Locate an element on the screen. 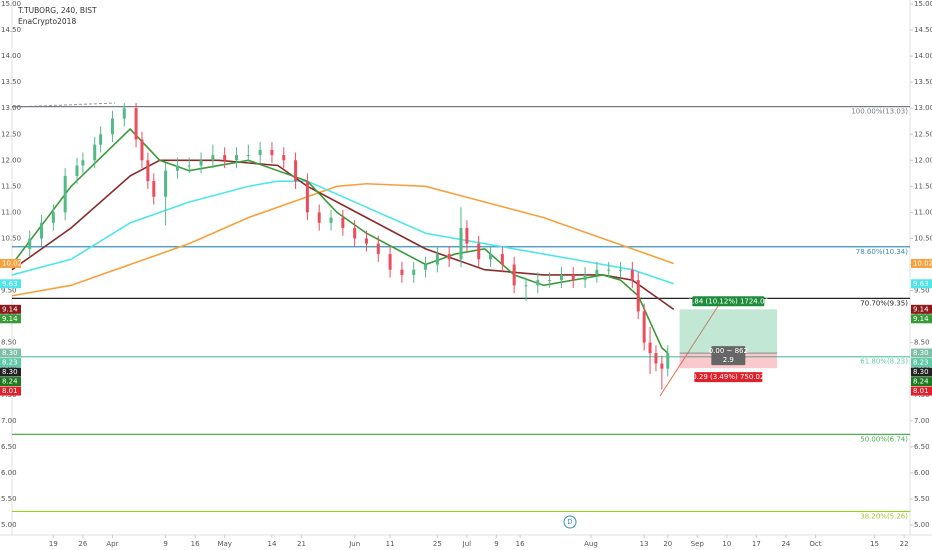 Image resolution: width=932 pixels, height=550 pixels. y-tick-label-left: 13.00 is located at coordinates (11, 108).